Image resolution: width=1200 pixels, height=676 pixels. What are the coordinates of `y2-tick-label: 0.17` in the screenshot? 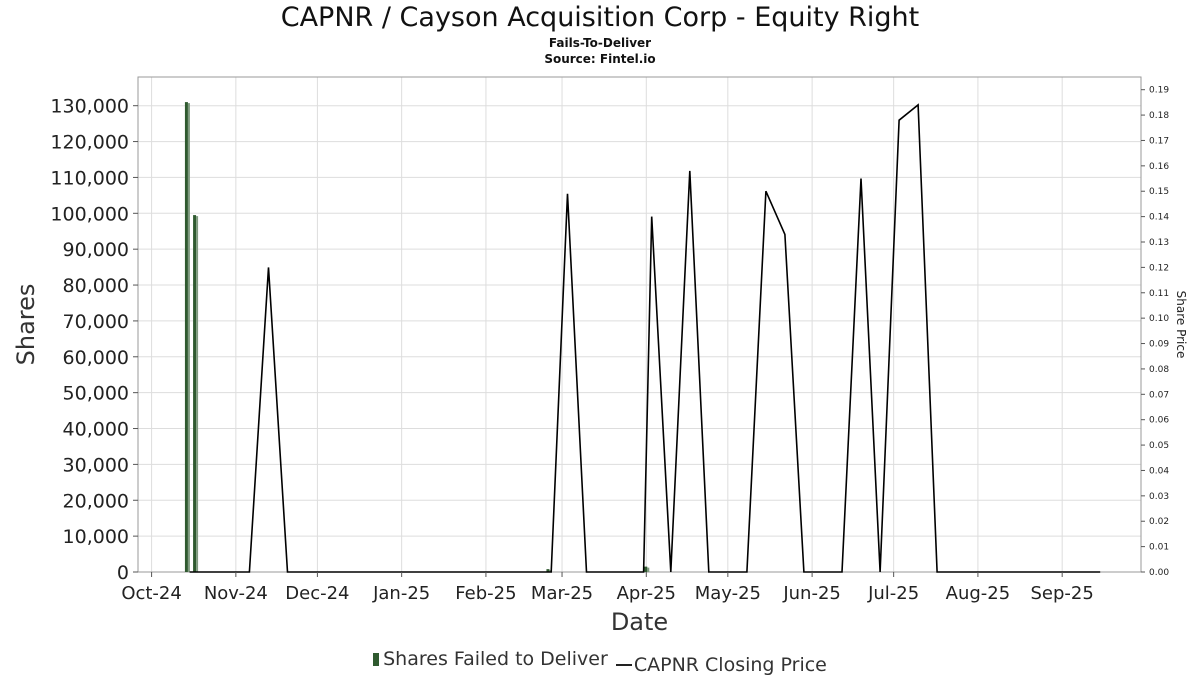 It's located at (1159, 141).